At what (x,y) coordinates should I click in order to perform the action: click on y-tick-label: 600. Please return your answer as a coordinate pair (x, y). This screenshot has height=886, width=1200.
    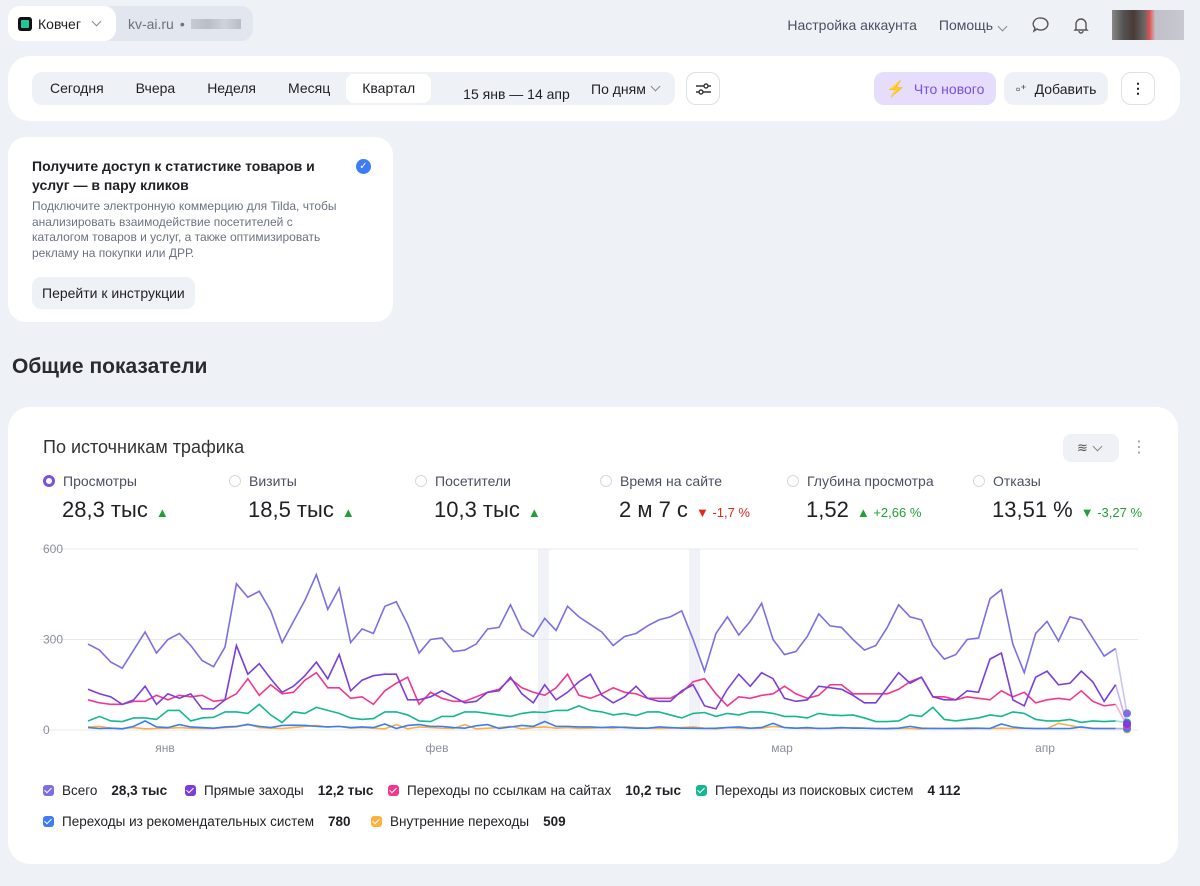
    Looking at the image, I should click on (53, 549).